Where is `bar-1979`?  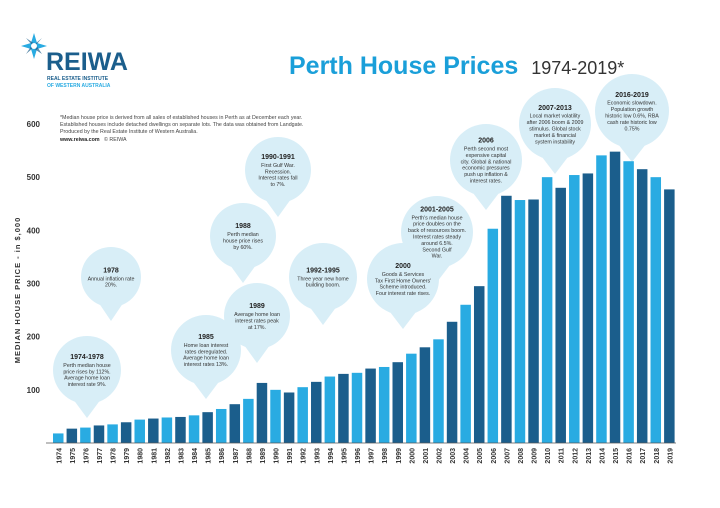
bar-1979 is located at coordinates (126, 432).